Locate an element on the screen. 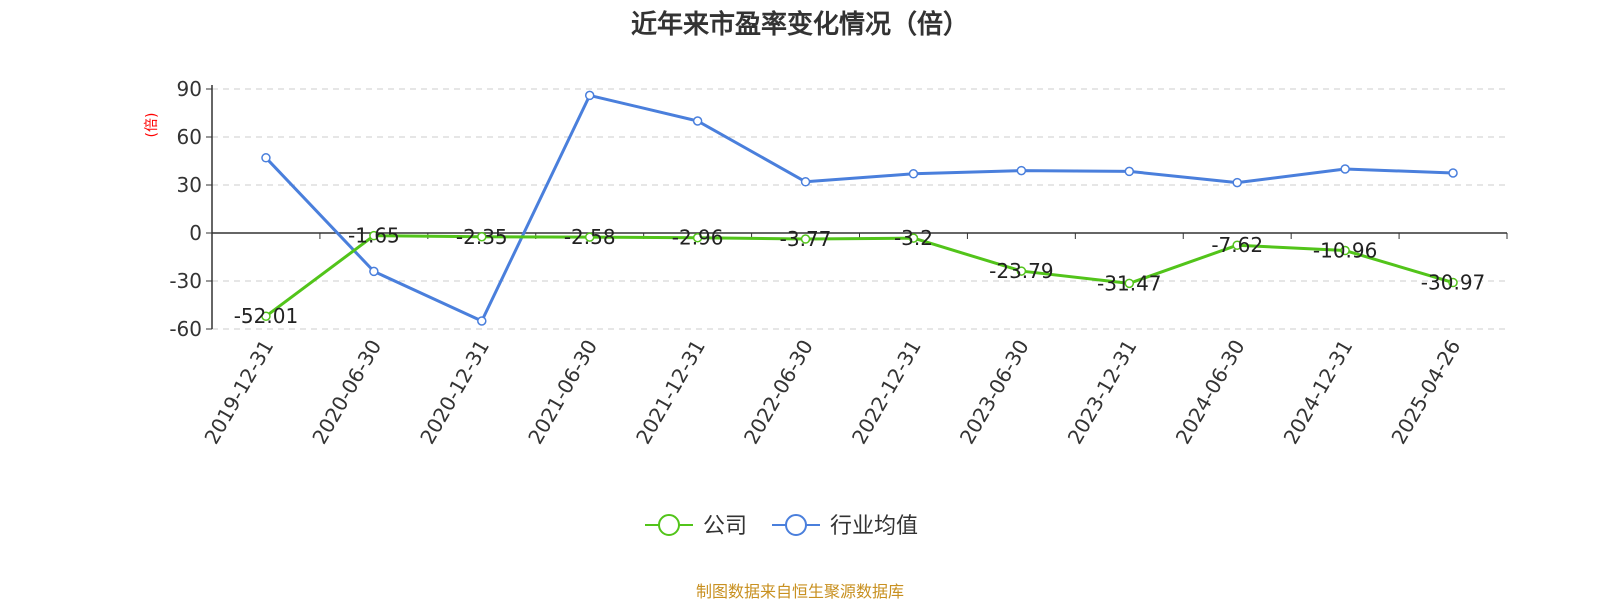 The image size is (1600, 600). legend-label: 公司 is located at coordinates (725, 526).